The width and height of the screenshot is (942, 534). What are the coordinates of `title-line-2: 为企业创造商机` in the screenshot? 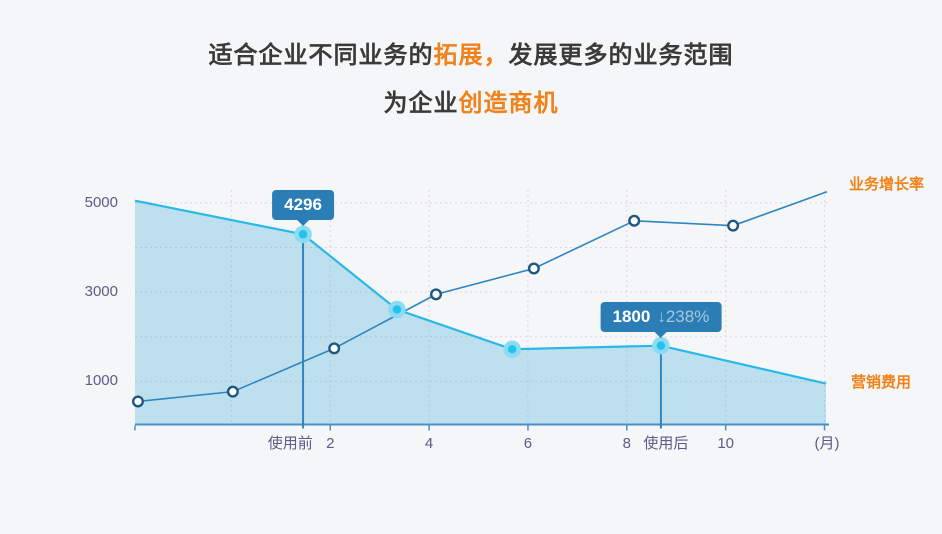 It's located at (471, 103).